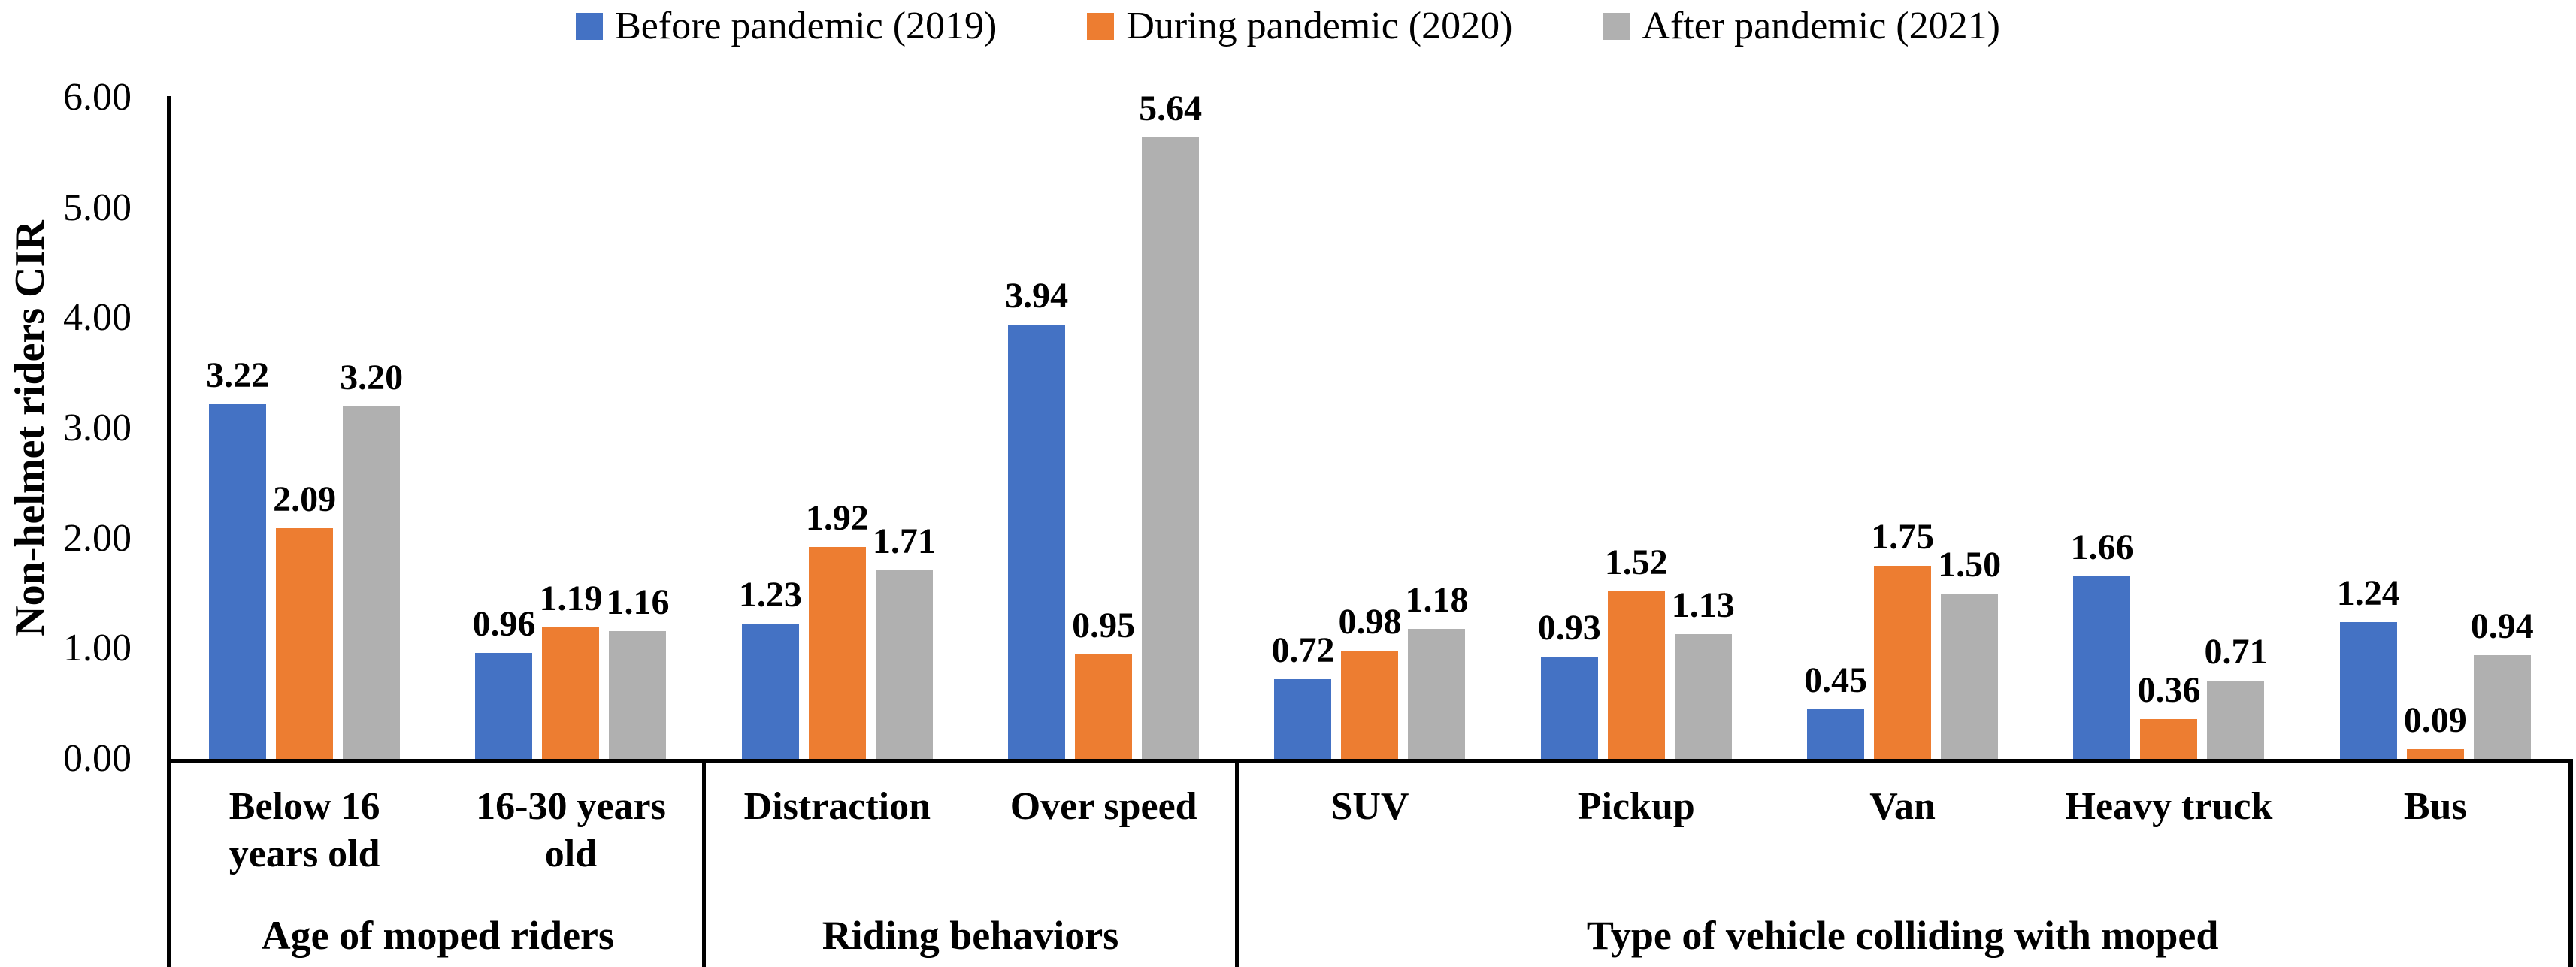  What do you see at coordinates (1703, 673) in the screenshot?
I see `bar: 1.13` at bounding box center [1703, 673].